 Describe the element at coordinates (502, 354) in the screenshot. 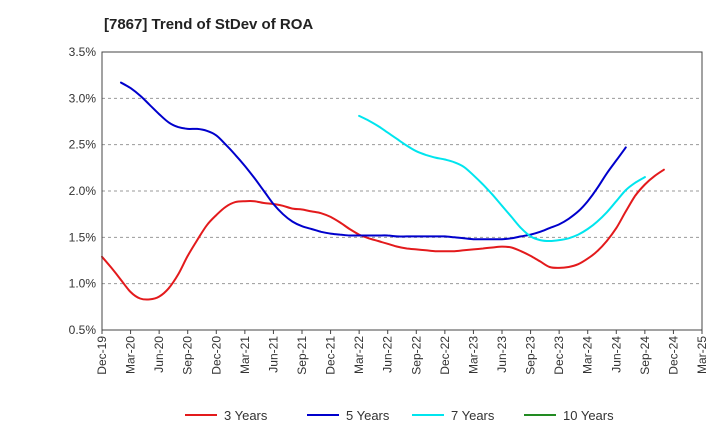

I see `x-tick-label: Jun-23` at that location.